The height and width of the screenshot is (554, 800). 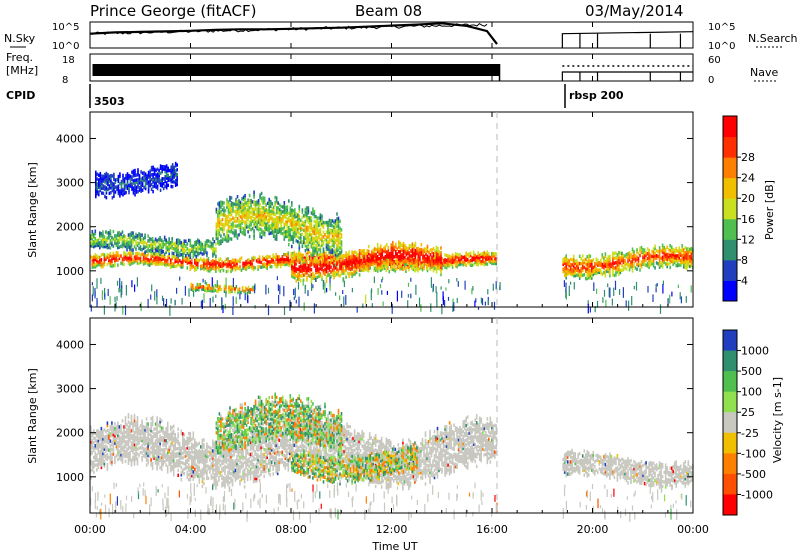 What do you see at coordinates (70, 227) in the screenshot?
I see `power-ytick-1: 2000` at bounding box center [70, 227].